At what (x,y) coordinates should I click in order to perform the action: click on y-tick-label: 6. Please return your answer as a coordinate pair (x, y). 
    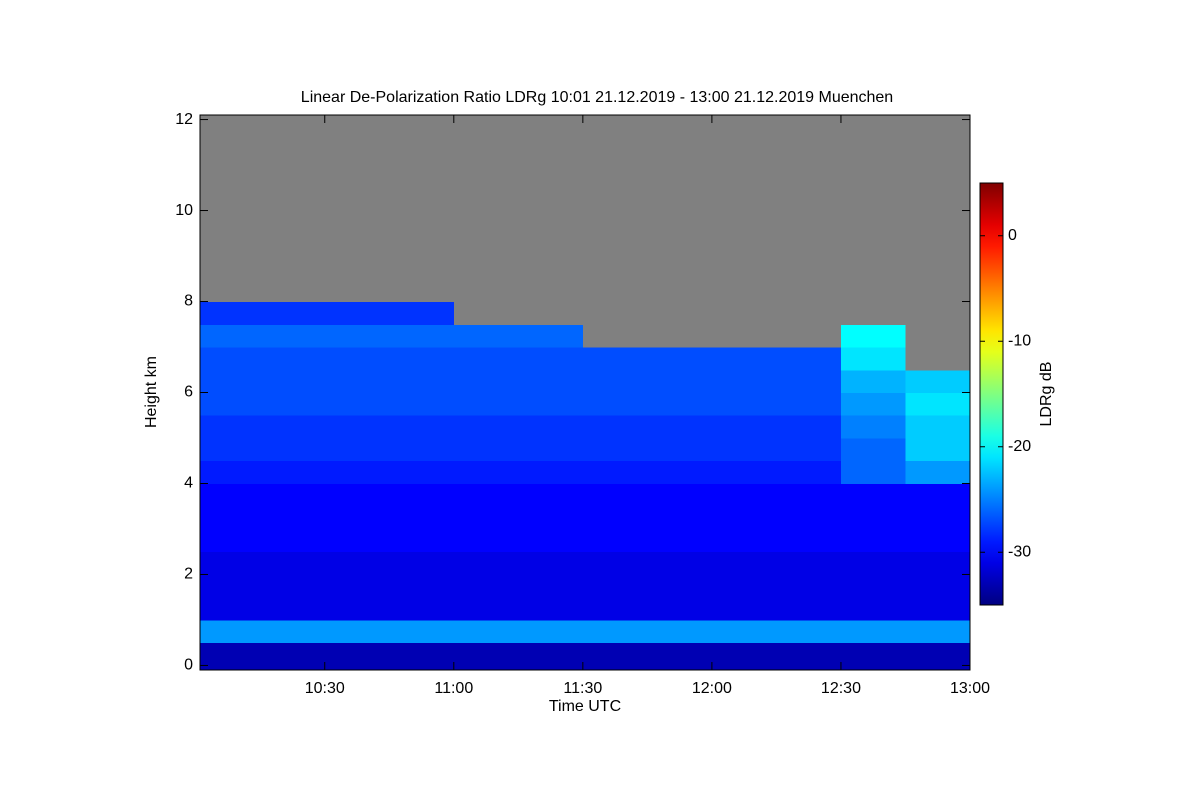
    Looking at the image, I should click on (188, 392).